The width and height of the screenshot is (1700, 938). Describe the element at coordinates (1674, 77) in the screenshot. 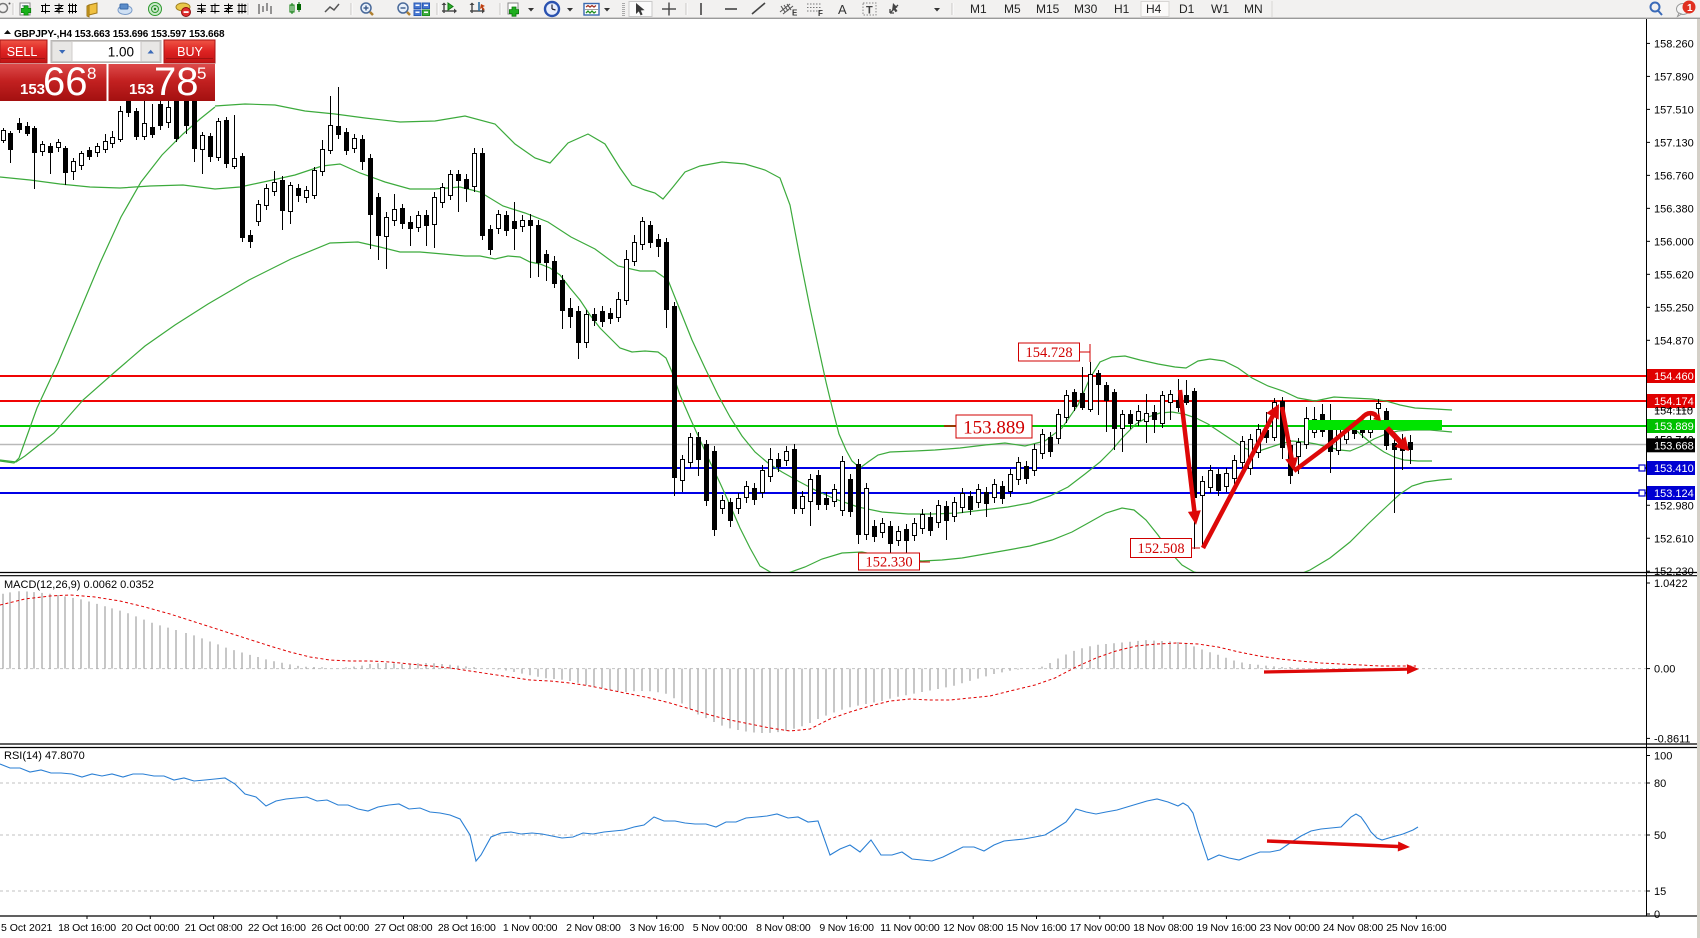

I see `svg-text: 157.890` at that location.